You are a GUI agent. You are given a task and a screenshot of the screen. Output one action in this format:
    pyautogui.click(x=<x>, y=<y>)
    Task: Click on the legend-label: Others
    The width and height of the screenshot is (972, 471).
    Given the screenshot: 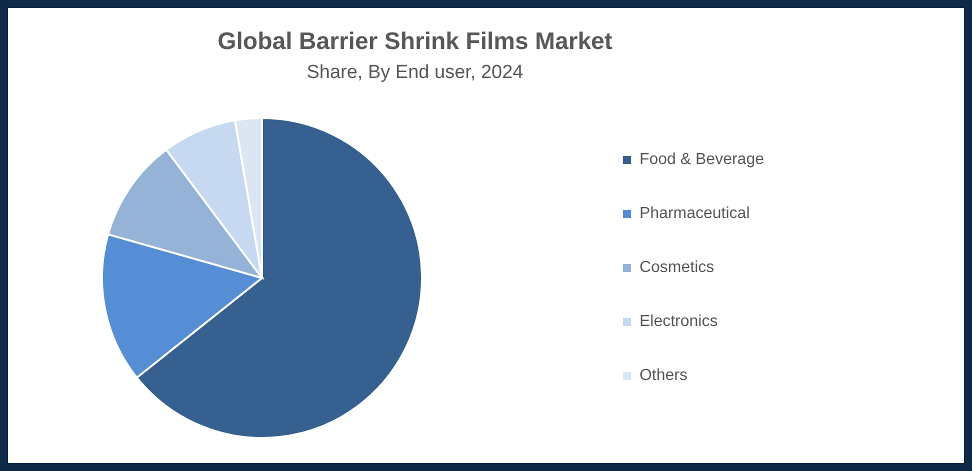 What is the action you would take?
    pyautogui.click(x=663, y=376)
    